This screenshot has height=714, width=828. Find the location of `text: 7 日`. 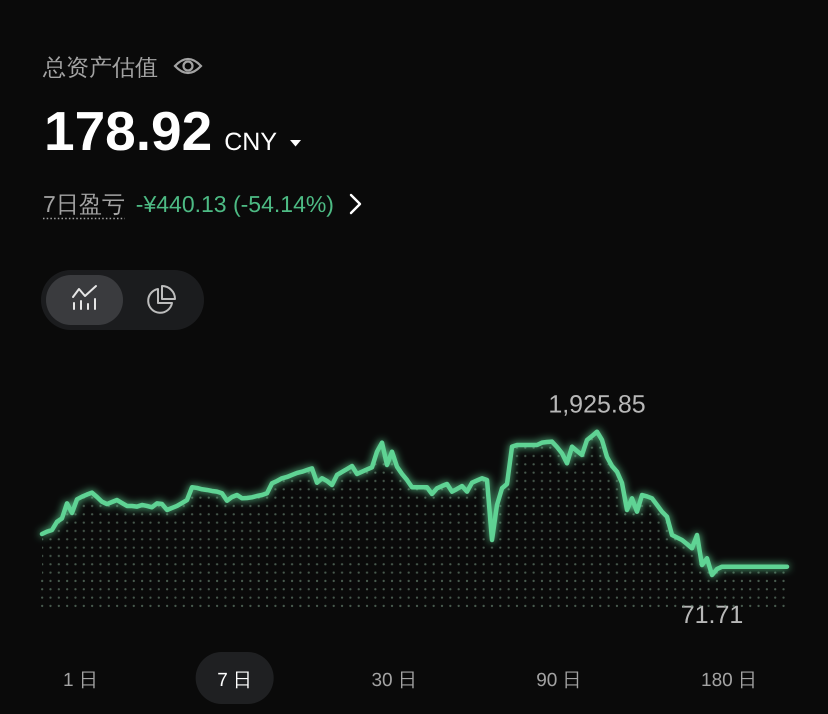

text: 7 日 is located at coordinates (234, 680).